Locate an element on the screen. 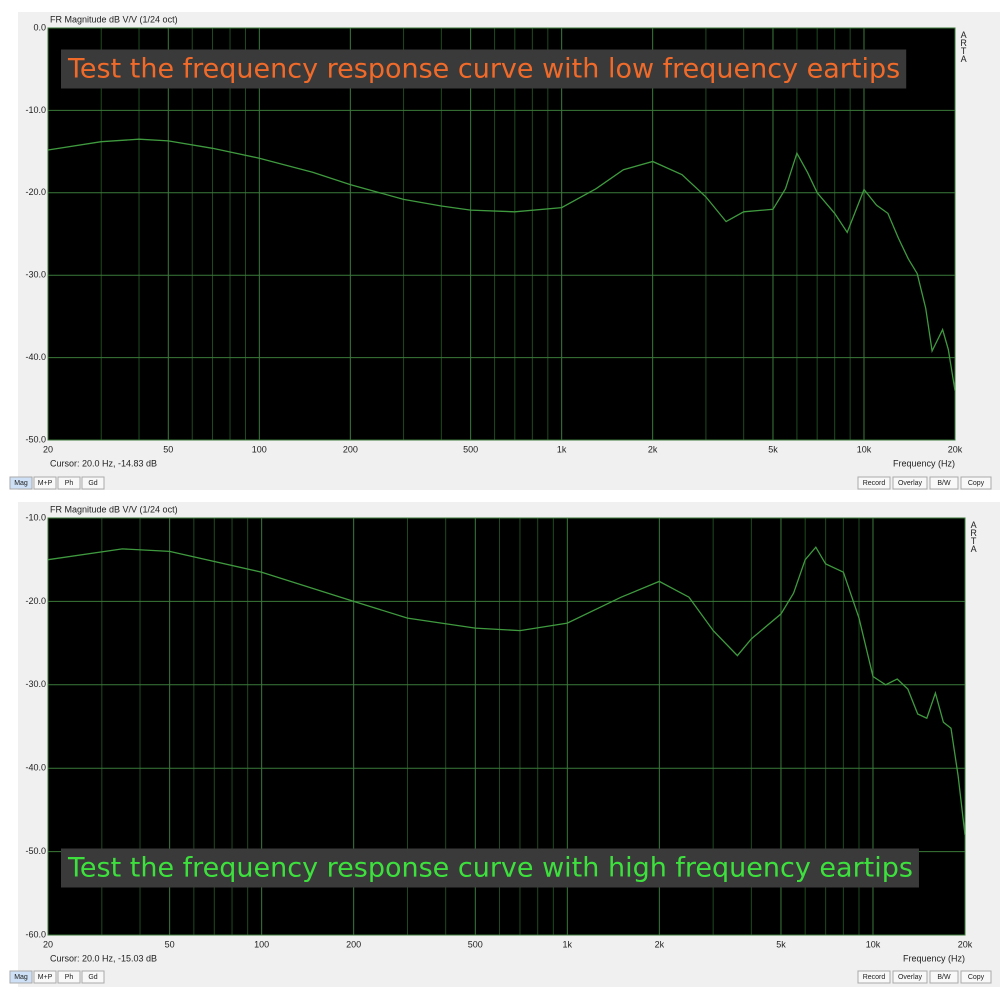 The height and width of the screenshot is (1005, 1000). y-tick-label: 0.0 is located at coordinates (39, 27).